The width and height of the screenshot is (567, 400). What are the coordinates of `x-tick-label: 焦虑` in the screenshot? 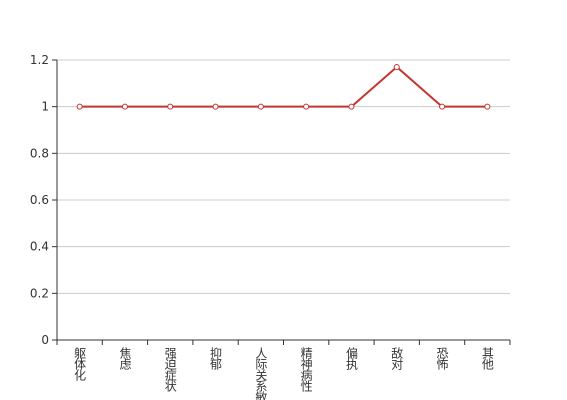 It's located at (125, 358).